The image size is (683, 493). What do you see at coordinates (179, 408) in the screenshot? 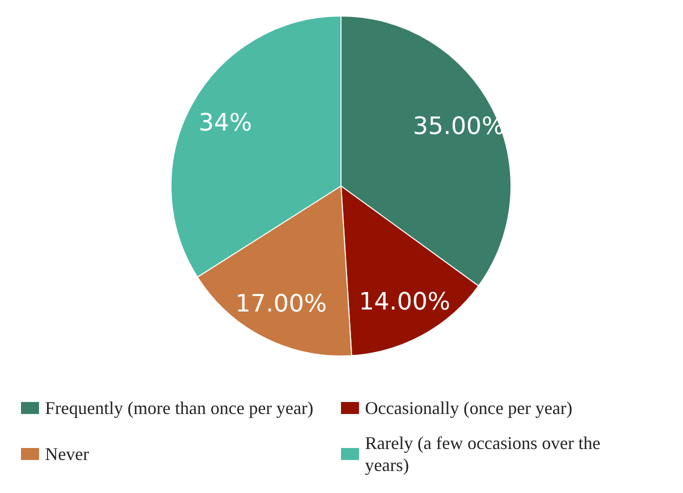
I see `legend-label: Frequently (more than once per year)` at bounding box center [179, 408].